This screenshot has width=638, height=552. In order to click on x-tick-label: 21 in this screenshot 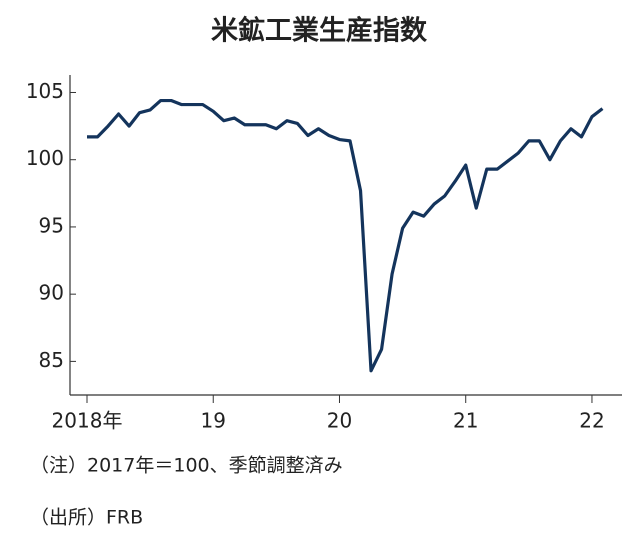, I will do `click(465, 421)`.